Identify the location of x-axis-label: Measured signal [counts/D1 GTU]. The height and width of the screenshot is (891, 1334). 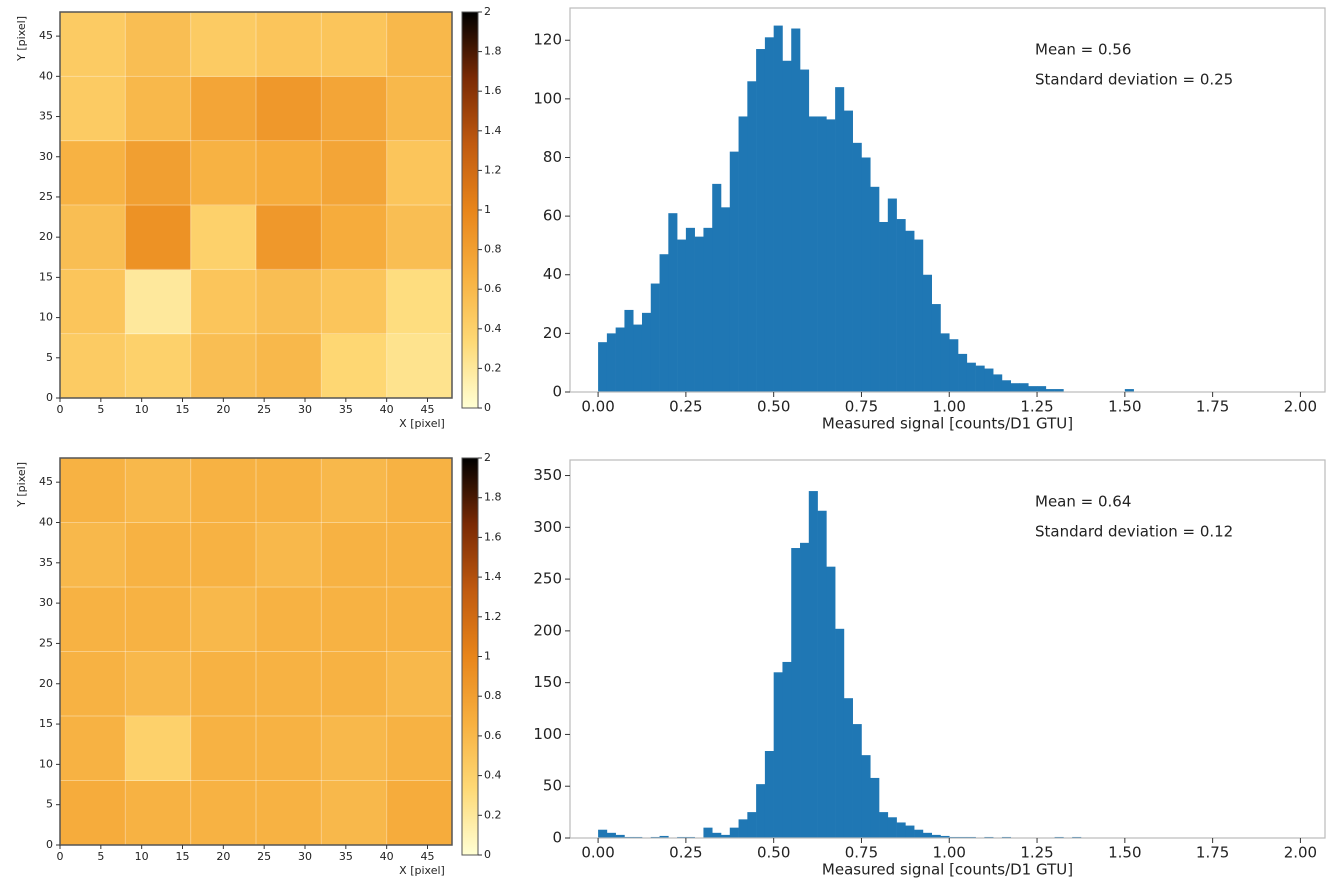
(947, 870).